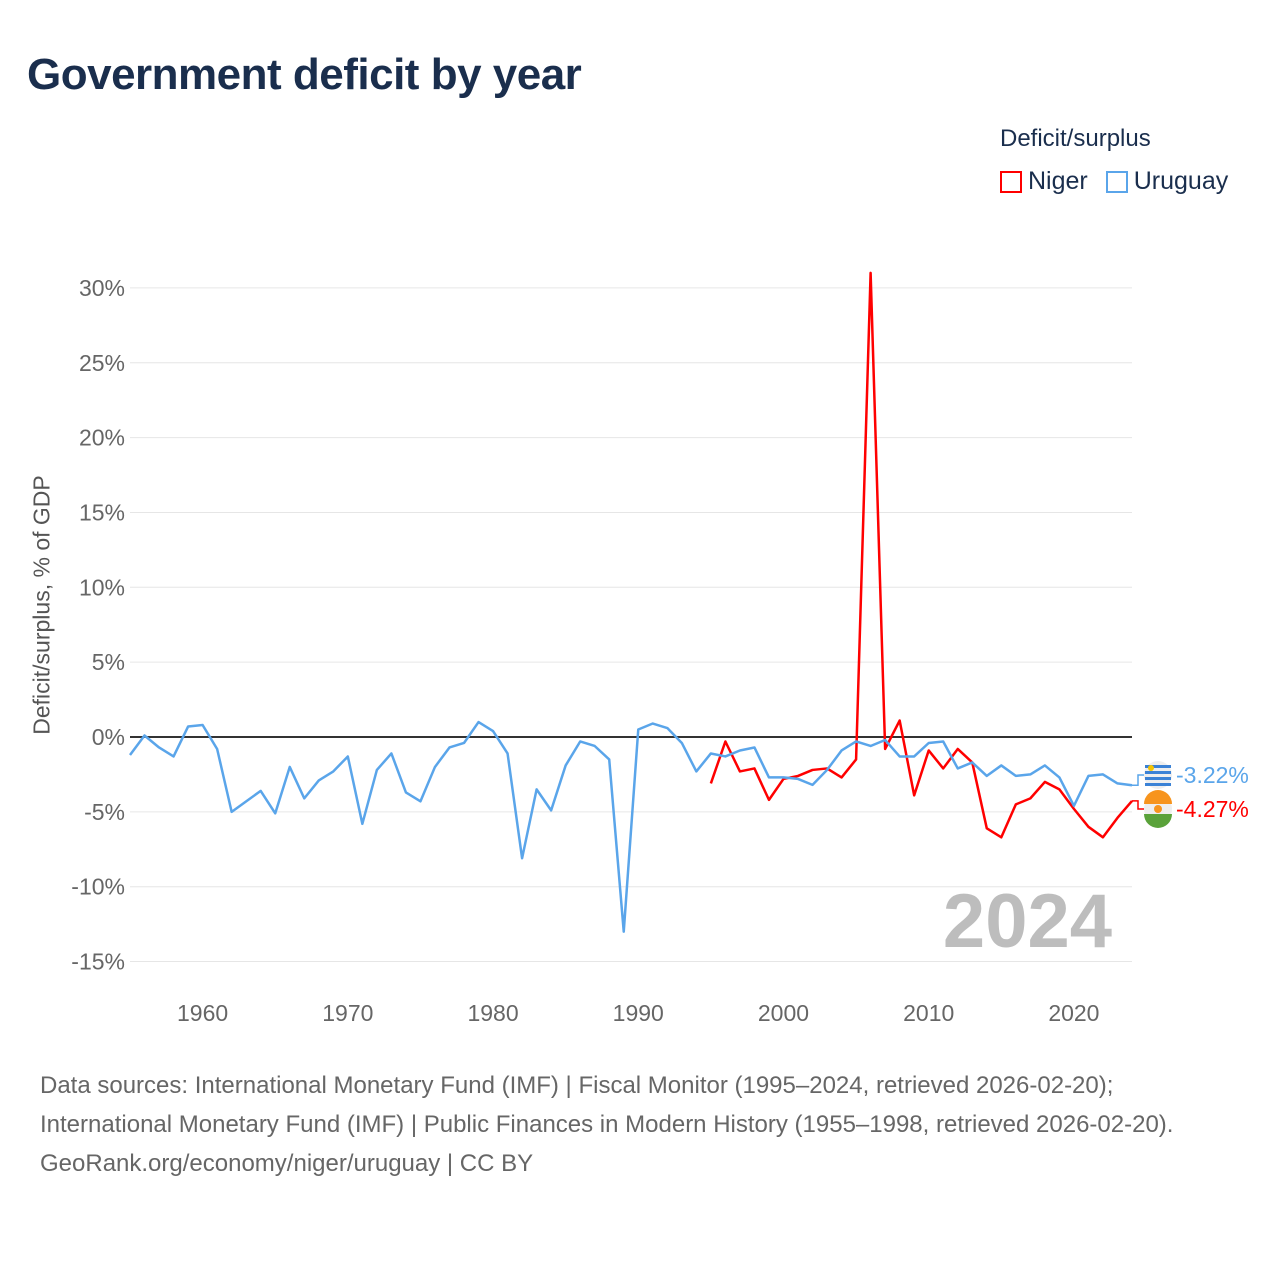  Describe the element at coordinates (98, 887) in the screenshot. I see `y-tick-label: -10%` at that location.